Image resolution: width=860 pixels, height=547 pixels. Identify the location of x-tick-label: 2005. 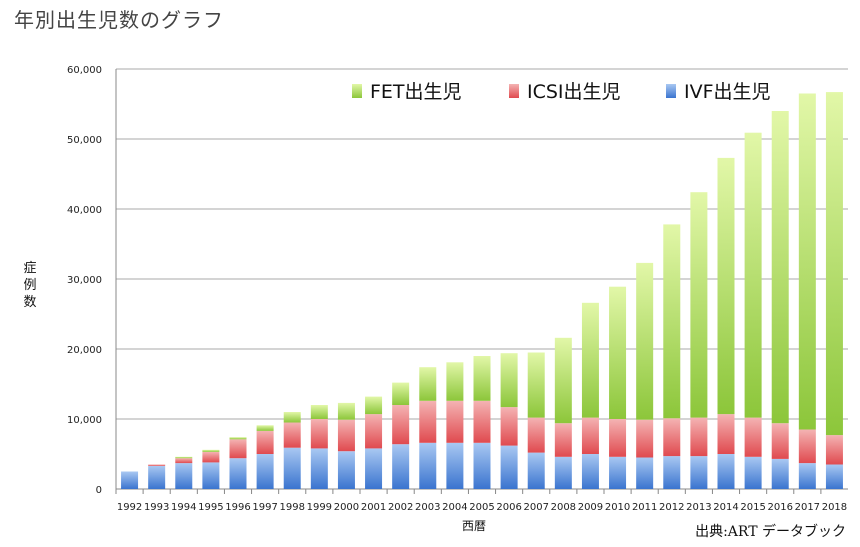
(481, 507).